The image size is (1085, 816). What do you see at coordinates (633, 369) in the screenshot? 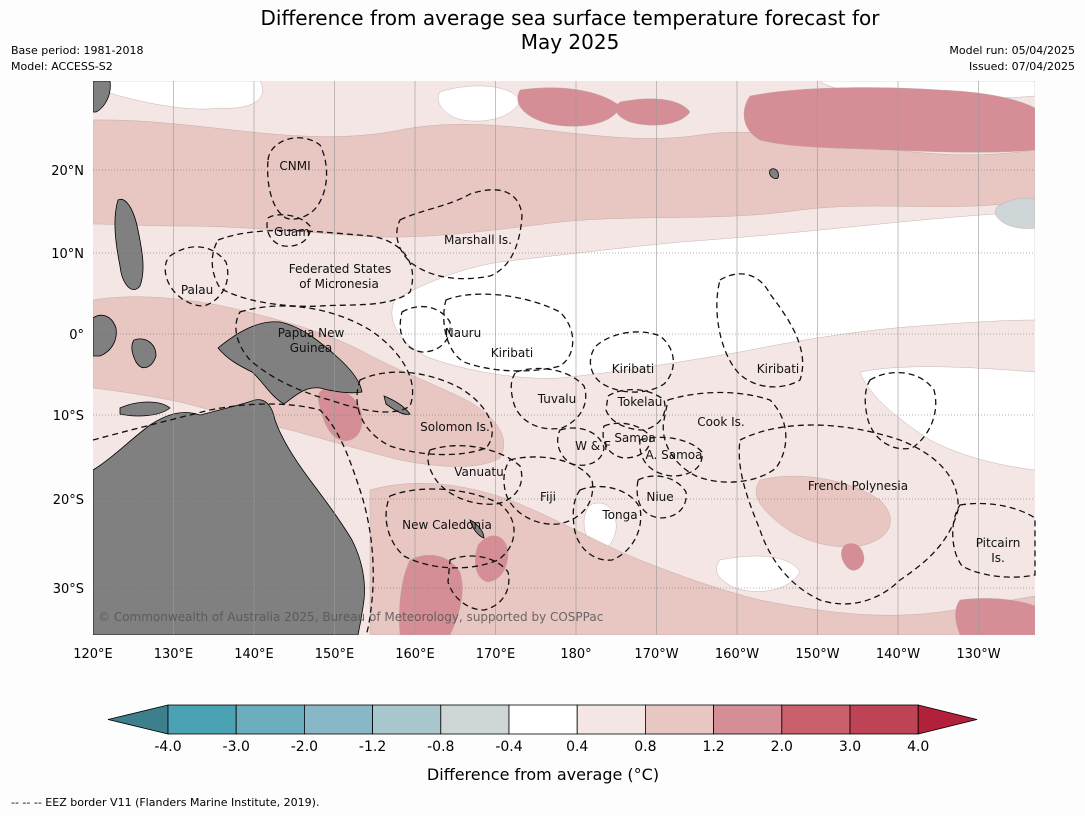
I see `label-kiribati-central: Kiribati` at bounding box center [633, 369].